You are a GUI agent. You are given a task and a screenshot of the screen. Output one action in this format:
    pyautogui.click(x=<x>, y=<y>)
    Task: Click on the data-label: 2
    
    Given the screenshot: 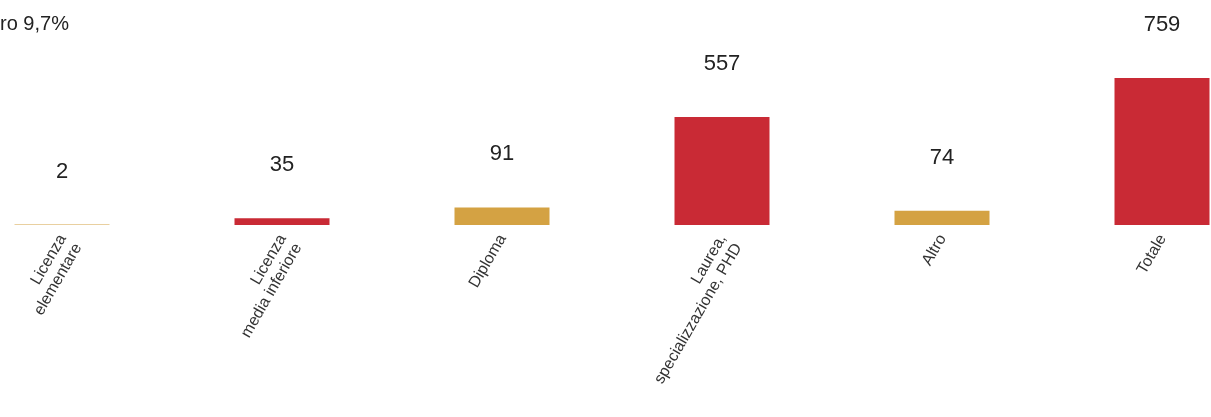 What is the action you would take?
    pyautogui.click(x=62, y=170)
    